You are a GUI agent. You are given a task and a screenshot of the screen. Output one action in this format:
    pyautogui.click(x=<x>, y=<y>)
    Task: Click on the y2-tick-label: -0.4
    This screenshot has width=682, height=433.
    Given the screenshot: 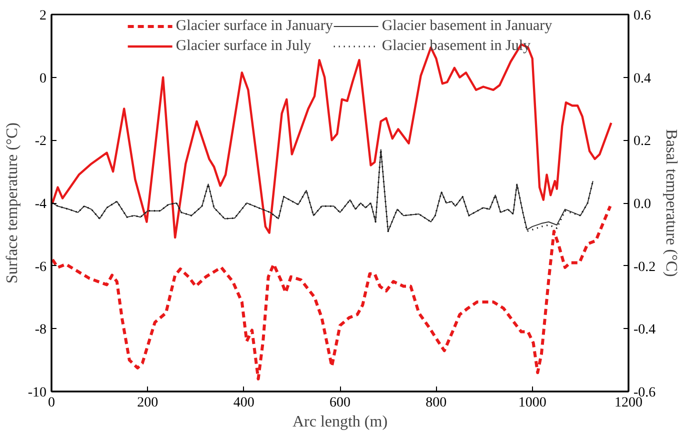 What is the action you would take?
    pyautogui.click(x=645, y=330)
    